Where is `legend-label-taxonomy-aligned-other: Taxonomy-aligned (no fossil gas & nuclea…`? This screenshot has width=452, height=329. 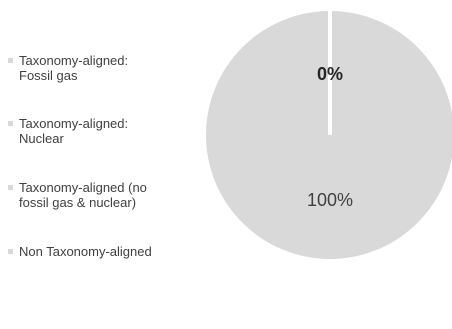
legend-label-taxonomy-aligned-other: Taxonomy-aligned (no fossil gas & nuclea… is located at coordinates (83, 195).